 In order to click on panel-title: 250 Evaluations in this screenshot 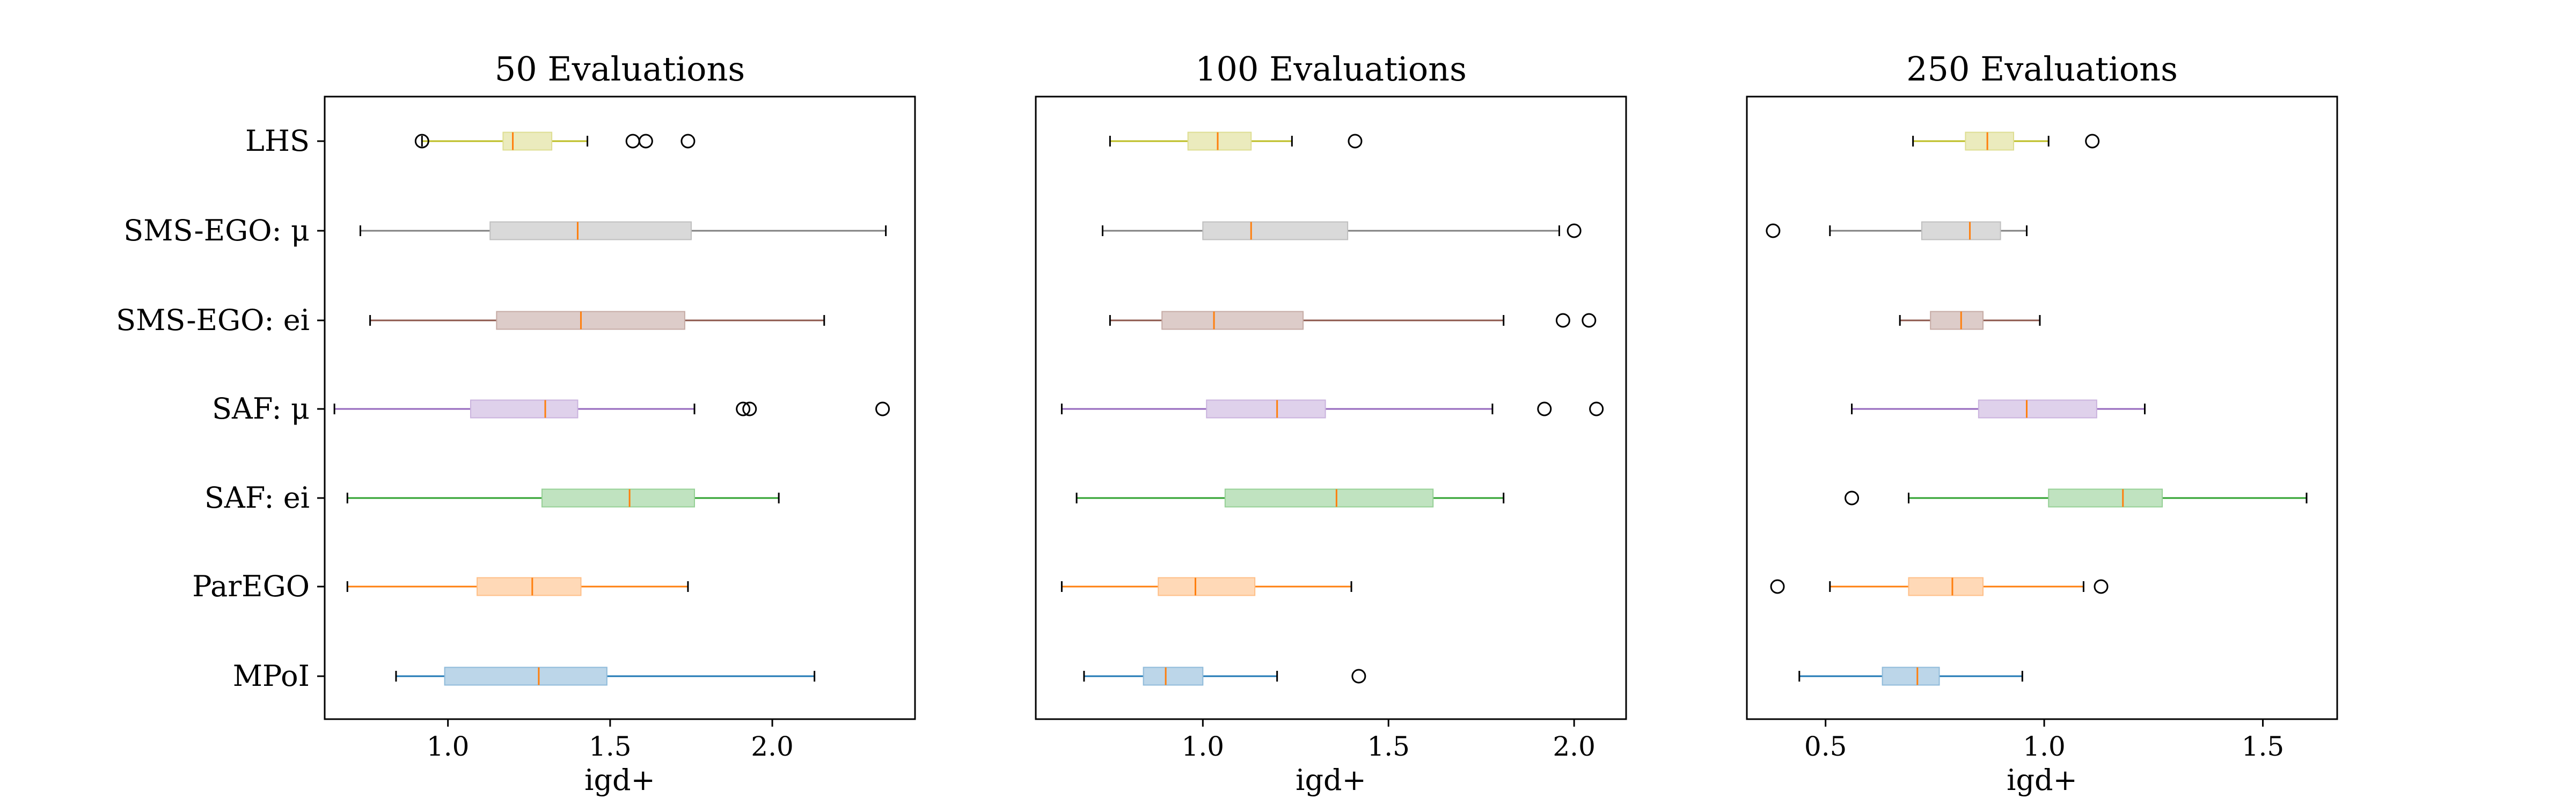, I will do `click(2042, 69)`.